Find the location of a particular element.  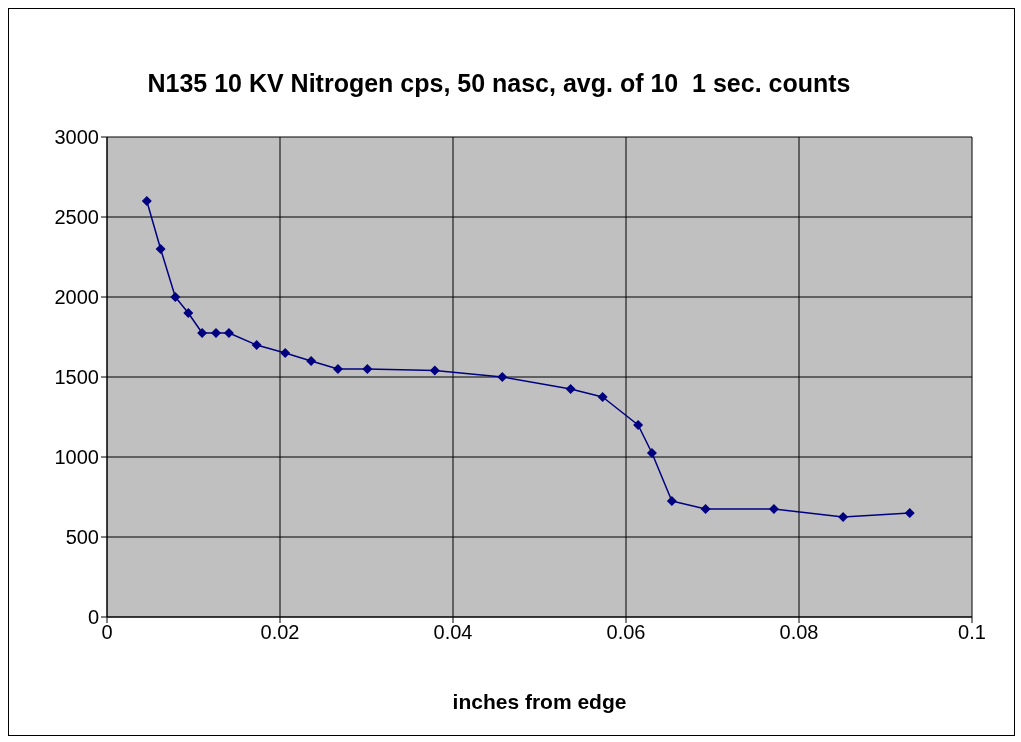

y-tick-label: 2000 is located at coordinates (76, 297).